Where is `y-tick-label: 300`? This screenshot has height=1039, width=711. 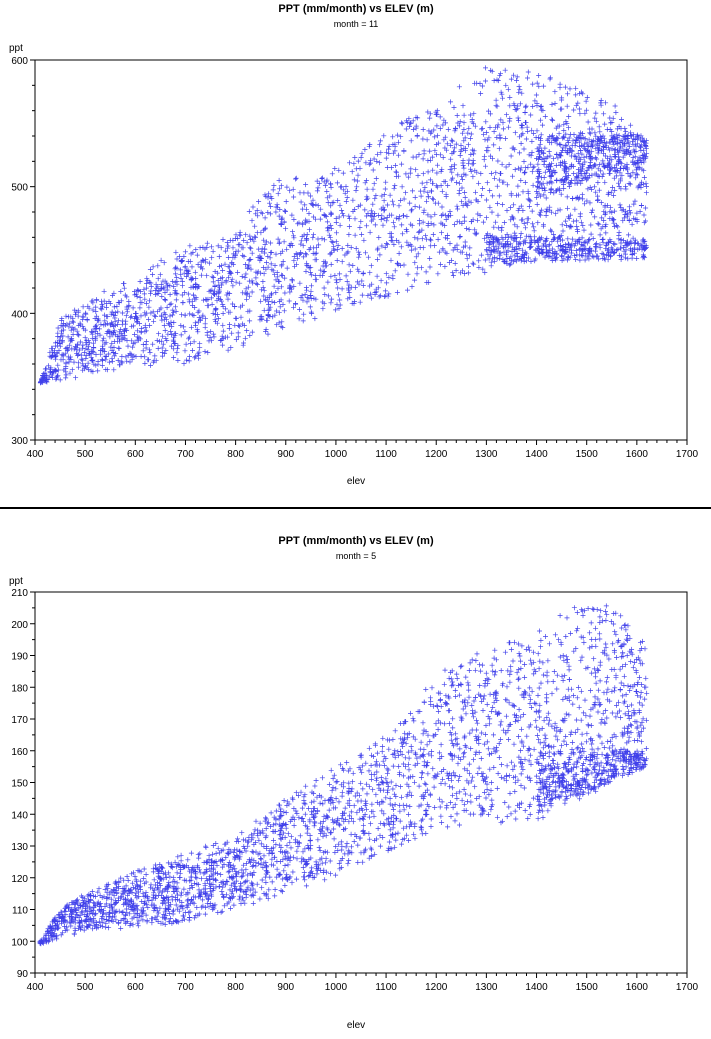
y-tick-label: 300 is located at coordinates (19, 441).